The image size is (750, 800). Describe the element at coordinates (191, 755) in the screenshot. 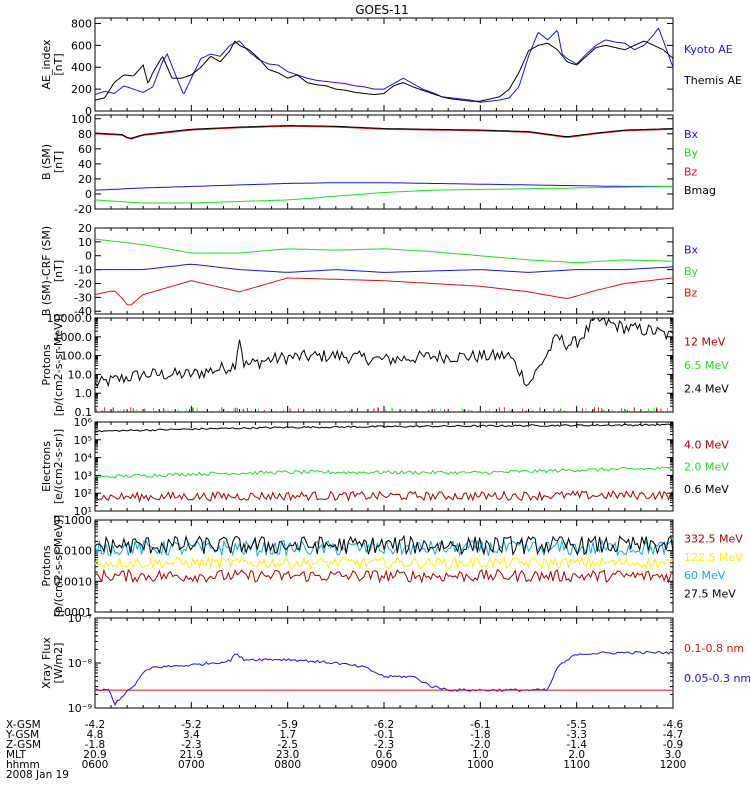

I see `row-value: 21.9` at that location.